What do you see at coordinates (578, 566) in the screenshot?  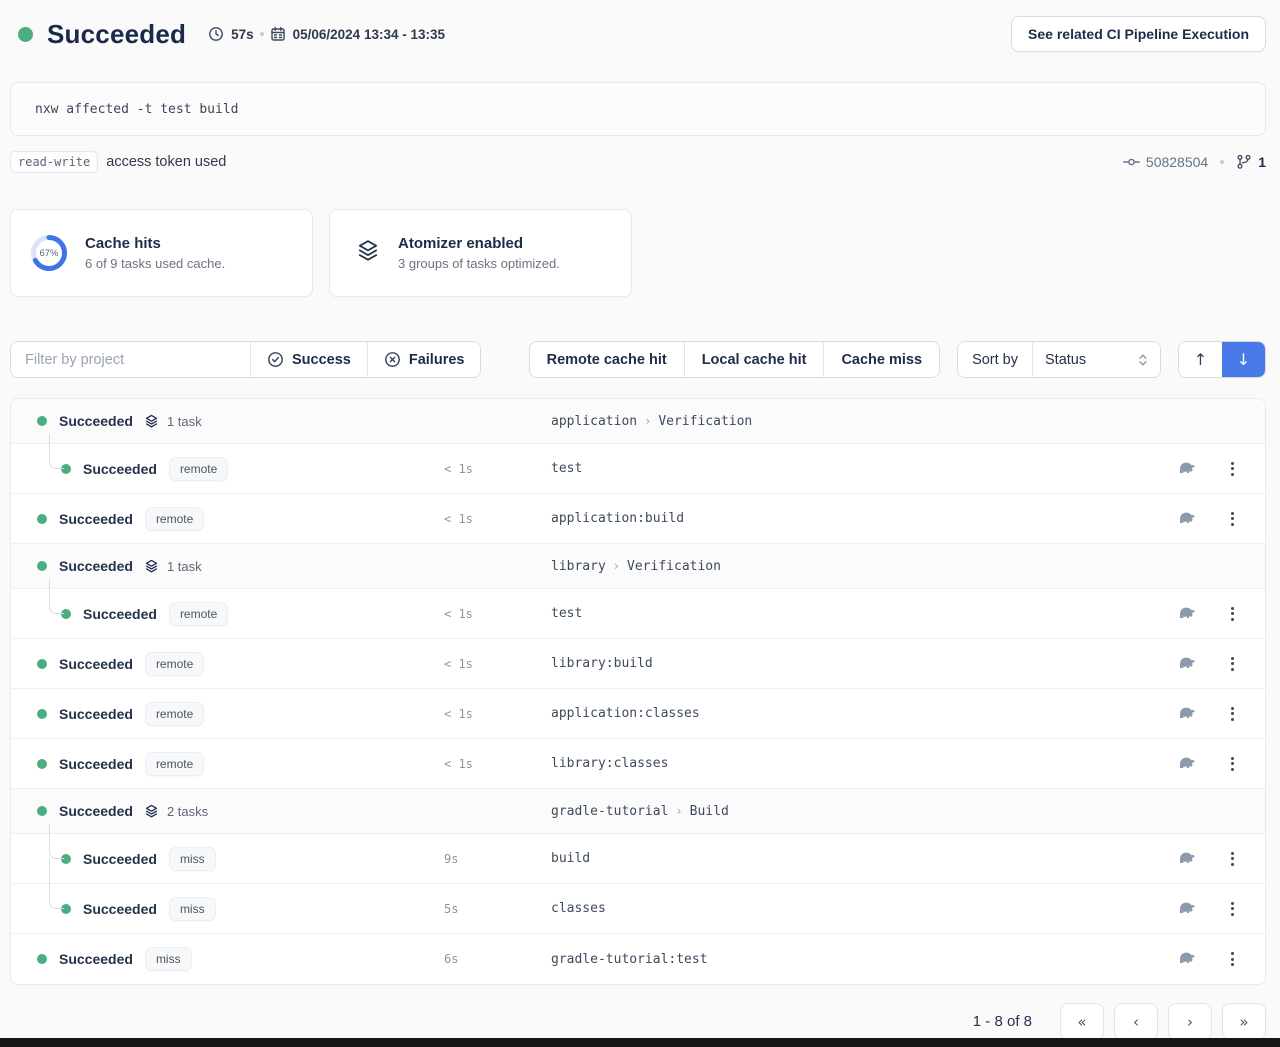 I see `group-project: library` at bounding box center [578, 566].